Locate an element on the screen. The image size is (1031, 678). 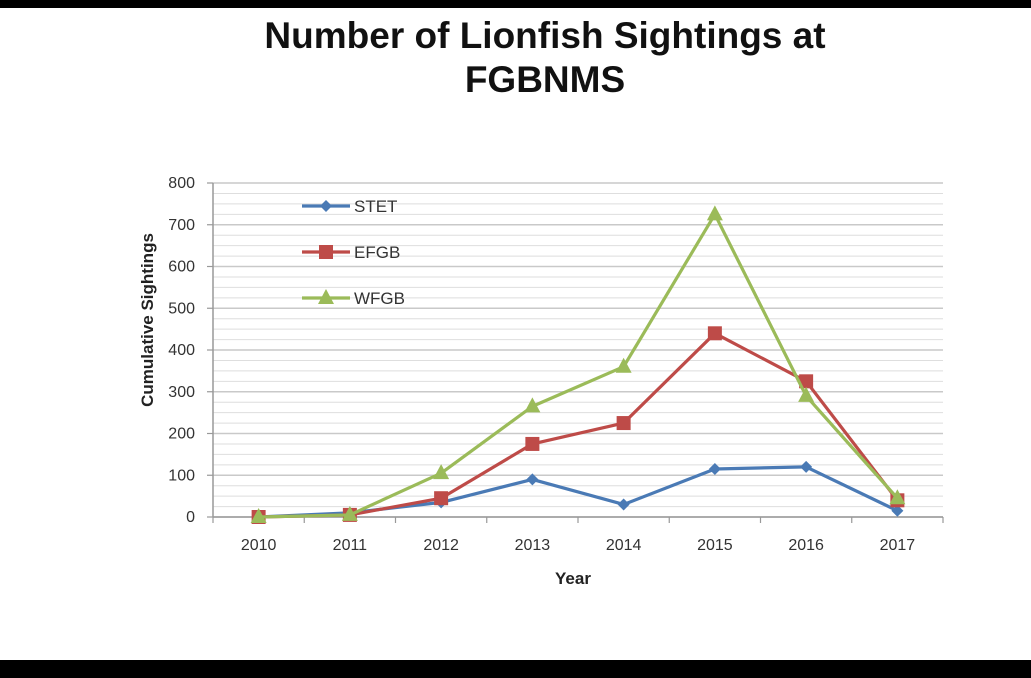
y-tick-label: 200 is located at coordinates (181, 434).